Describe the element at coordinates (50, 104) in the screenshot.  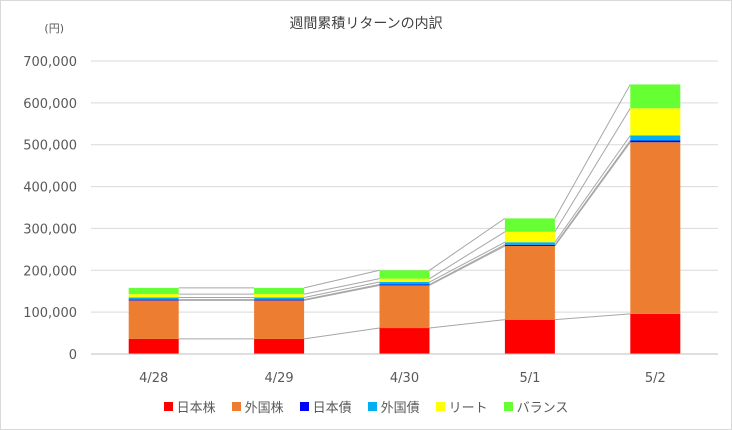
I see `y-tick-label: 600,000` at that location.